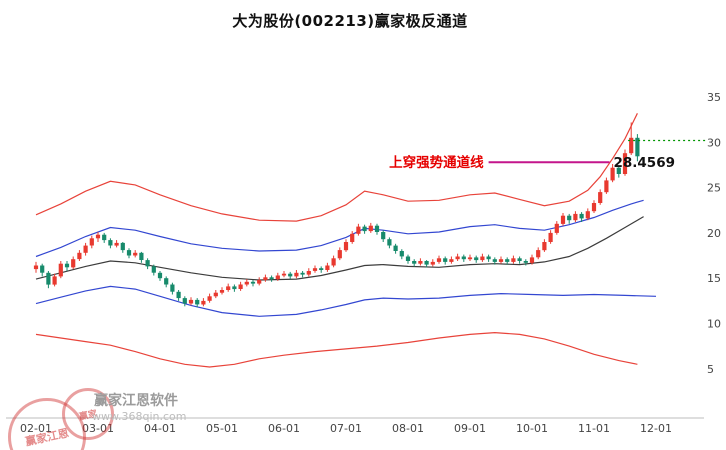 The height and width of the screenshot is (450, 726). Describe the element at coordinates (714, 142) in the screenshot. I see `y-axis-tick-30: 30` at that location.